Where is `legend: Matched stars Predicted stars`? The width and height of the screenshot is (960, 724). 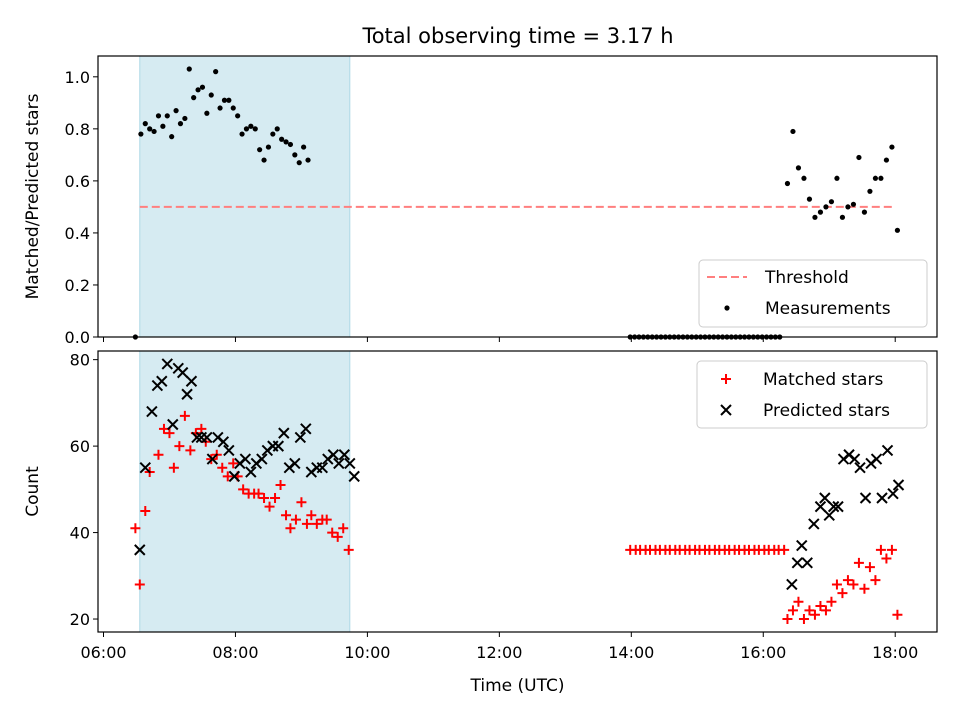
legend: Matched stars Predicted stars is located at coordinates (812, 394).